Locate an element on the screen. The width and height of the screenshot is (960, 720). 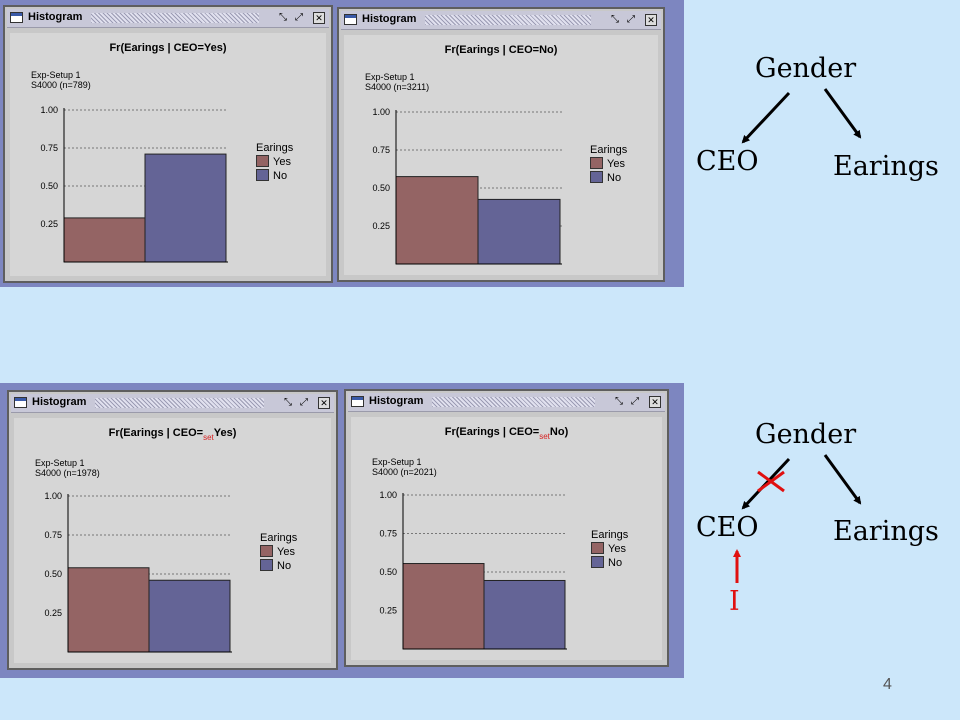
cut-edge-mark is located at coordinates (771, 481).